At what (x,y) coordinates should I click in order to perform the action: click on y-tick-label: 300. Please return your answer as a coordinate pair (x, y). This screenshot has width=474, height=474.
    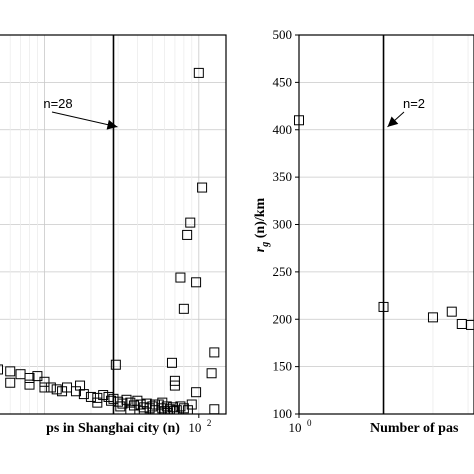
    Looking at the image, I should click on (283, 224).